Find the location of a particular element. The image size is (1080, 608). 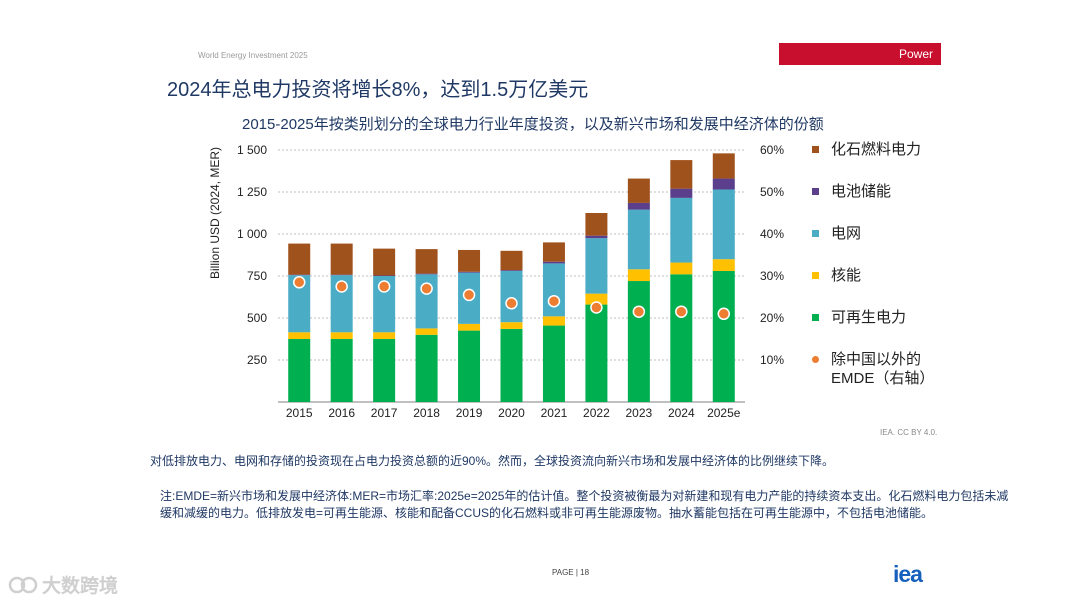

section-tag: Power is located at coordinates (860, 54).